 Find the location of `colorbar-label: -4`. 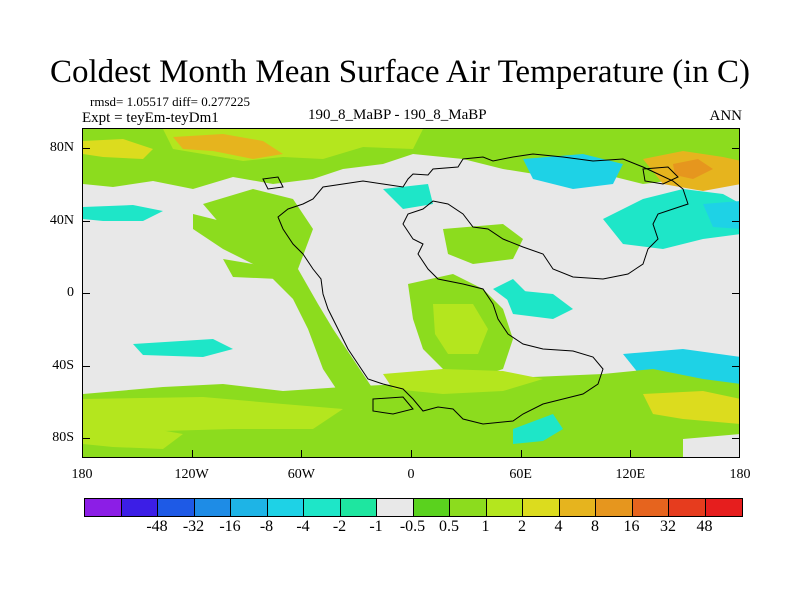

colorbar-label: -4 is located at coordinates (303, 526).